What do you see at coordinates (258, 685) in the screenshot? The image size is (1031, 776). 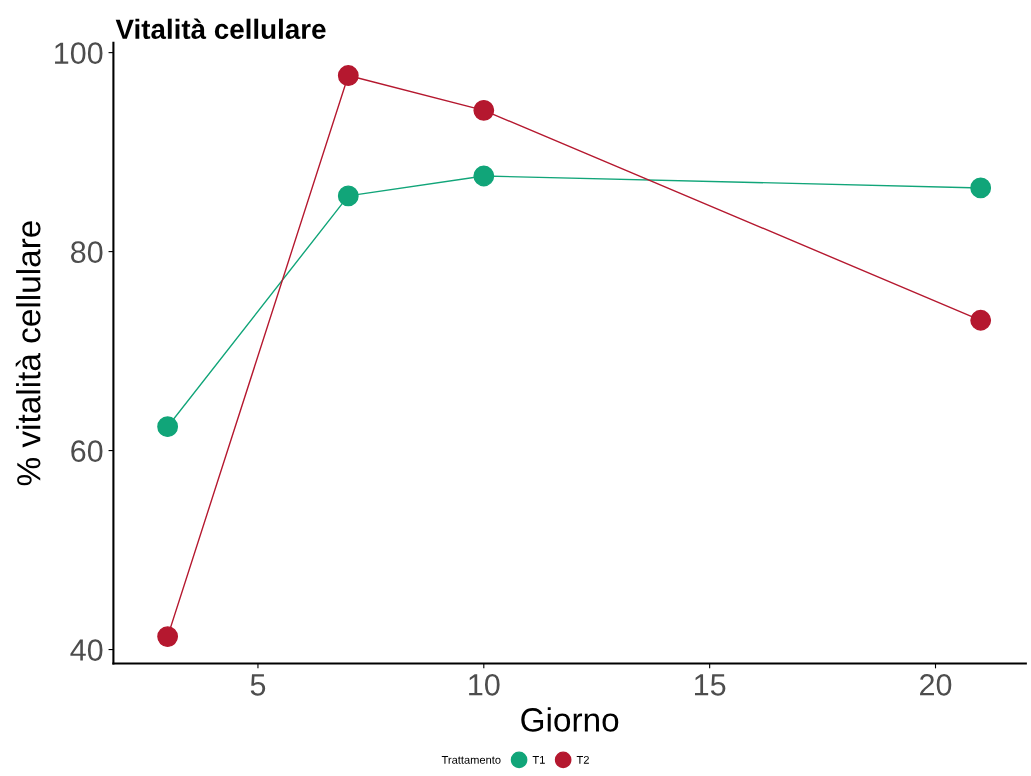 I see `x-tick-label: 5` at bounding box center [258, 685].